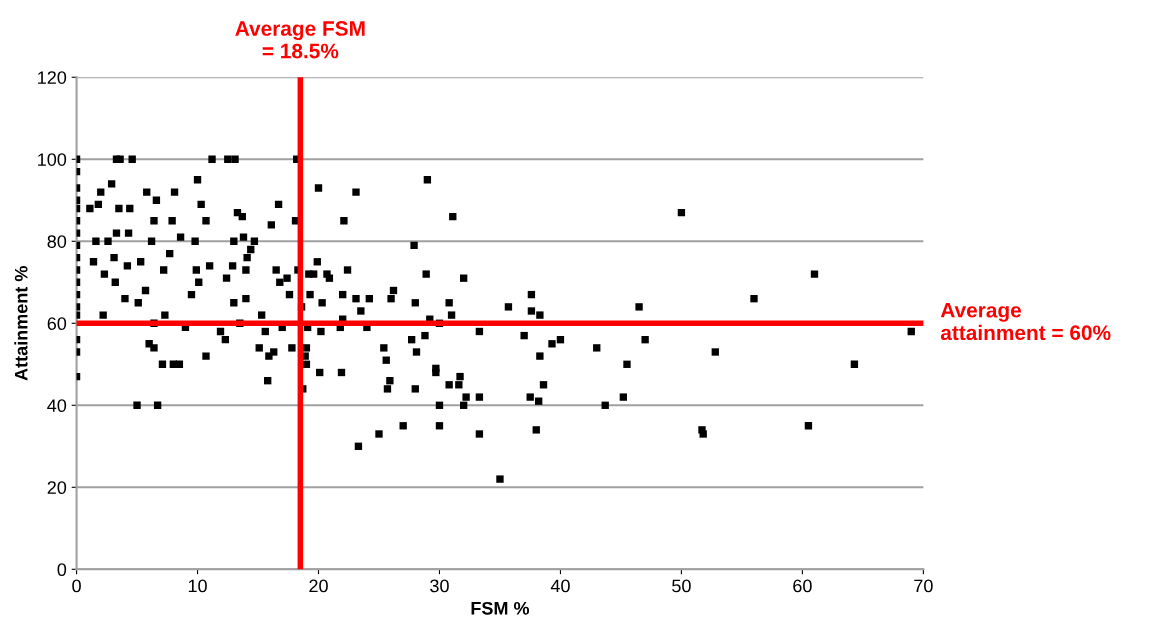 The width and height of the screenshot is (1160, 644). I want to click on y-tick-label: 120, so click(52, 77).